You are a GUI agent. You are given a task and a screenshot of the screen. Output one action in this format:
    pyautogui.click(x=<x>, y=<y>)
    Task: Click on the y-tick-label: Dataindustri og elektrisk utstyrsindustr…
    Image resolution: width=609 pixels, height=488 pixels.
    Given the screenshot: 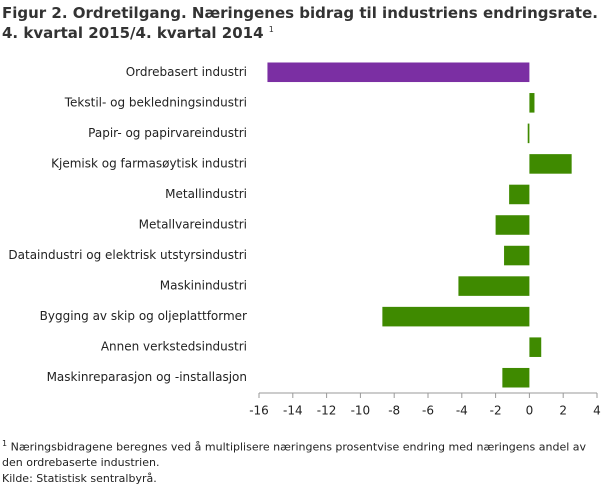 What is the action you would take?
    pyautogui.click(x=127, y=255)
    